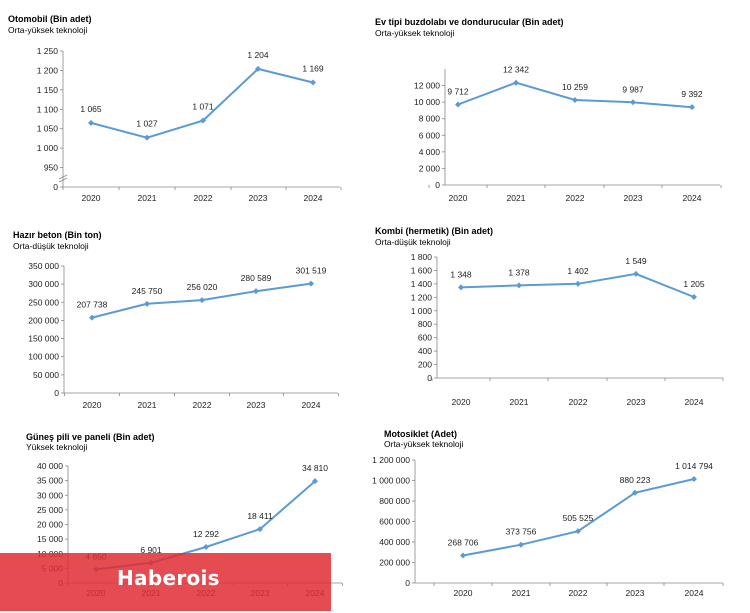  What do you see at coordinates (521, 532) in the screenshot?
I see `data-label: 373 756` at bounding box center [521, 532].